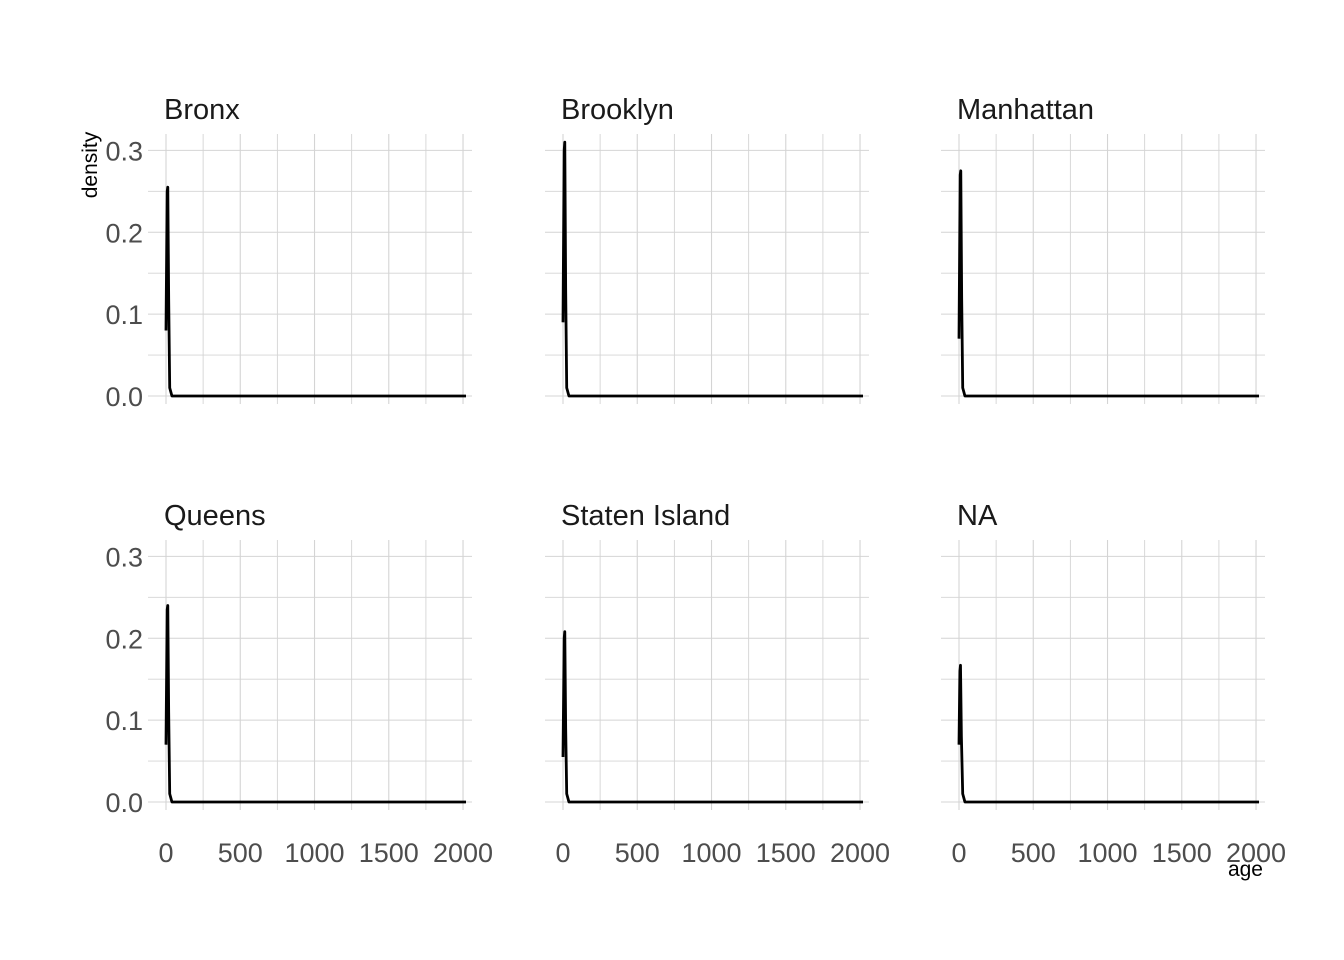  I want to click on facet-panel: Bronx 0.0 0.1 0.2 0.3, so click(288, 253).